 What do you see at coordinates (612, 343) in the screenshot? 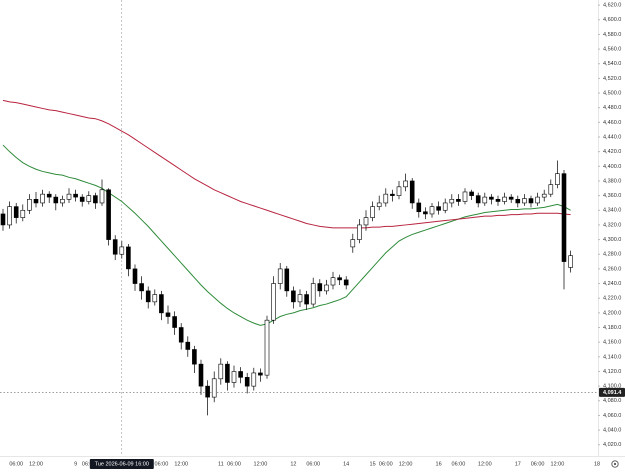
I see `y-tick-label: 4,160.0` at bounding box center [612, 343].